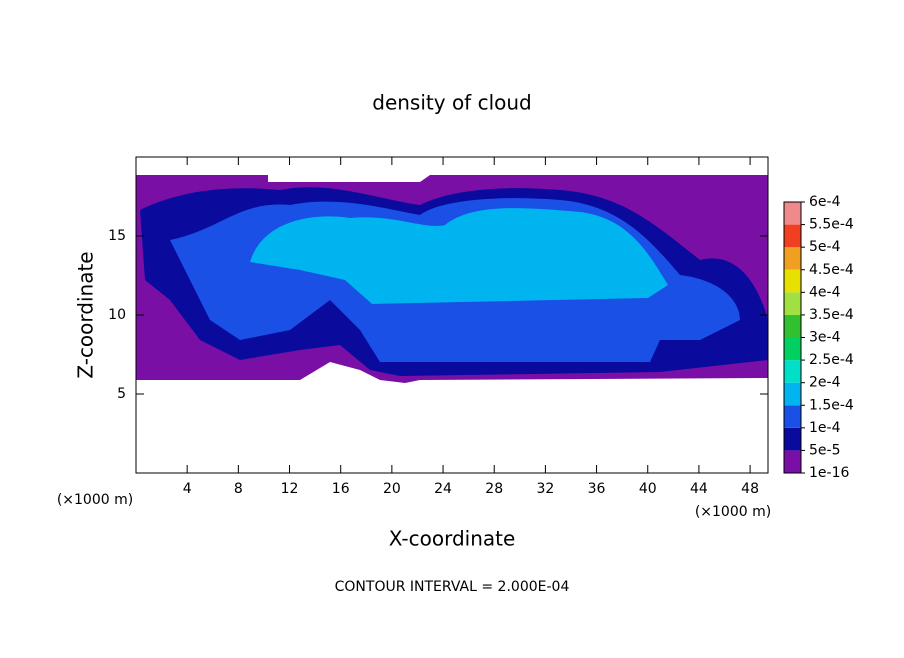 The width and height of the screenshot is (904, 658). What do you see at coordinates (750, 489) in the screenshot?
I see `x-tick-label: 48` at bounding box center [750, 489].